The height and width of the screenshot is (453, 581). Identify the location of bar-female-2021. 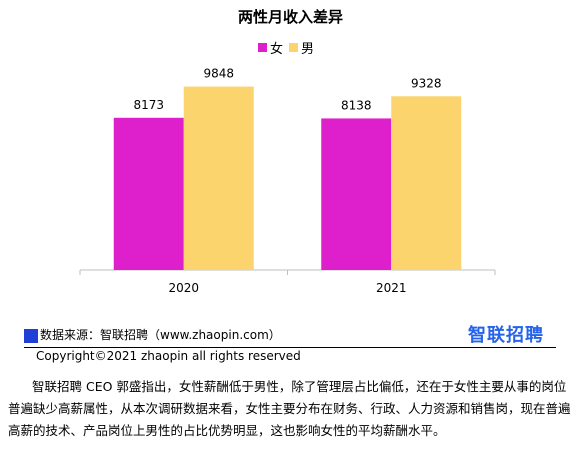
(356, 194).